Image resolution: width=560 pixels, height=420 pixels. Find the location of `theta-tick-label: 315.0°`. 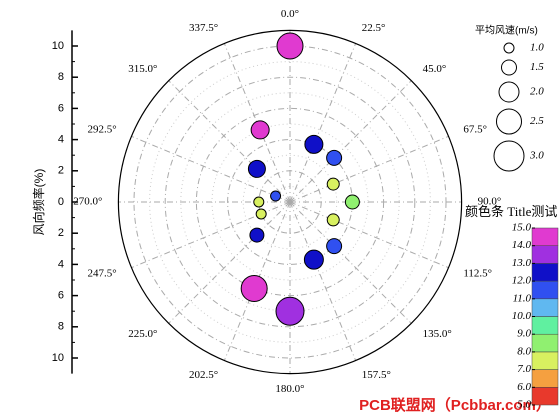

theta-tick-label: 315.0° is located at coordinates (142, 69).